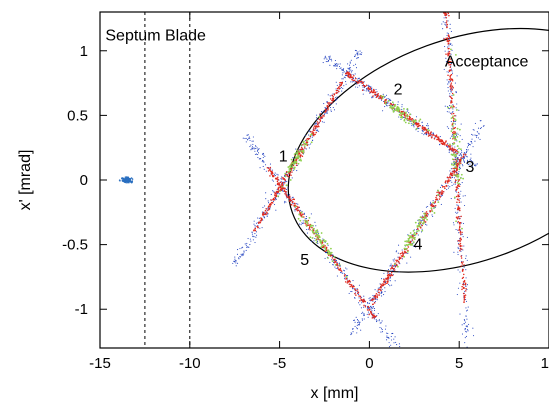  What do you see at coordinates (124, 179) in the screenshot?
I see `circulating-beam-point` at bounding box center [124, 179].